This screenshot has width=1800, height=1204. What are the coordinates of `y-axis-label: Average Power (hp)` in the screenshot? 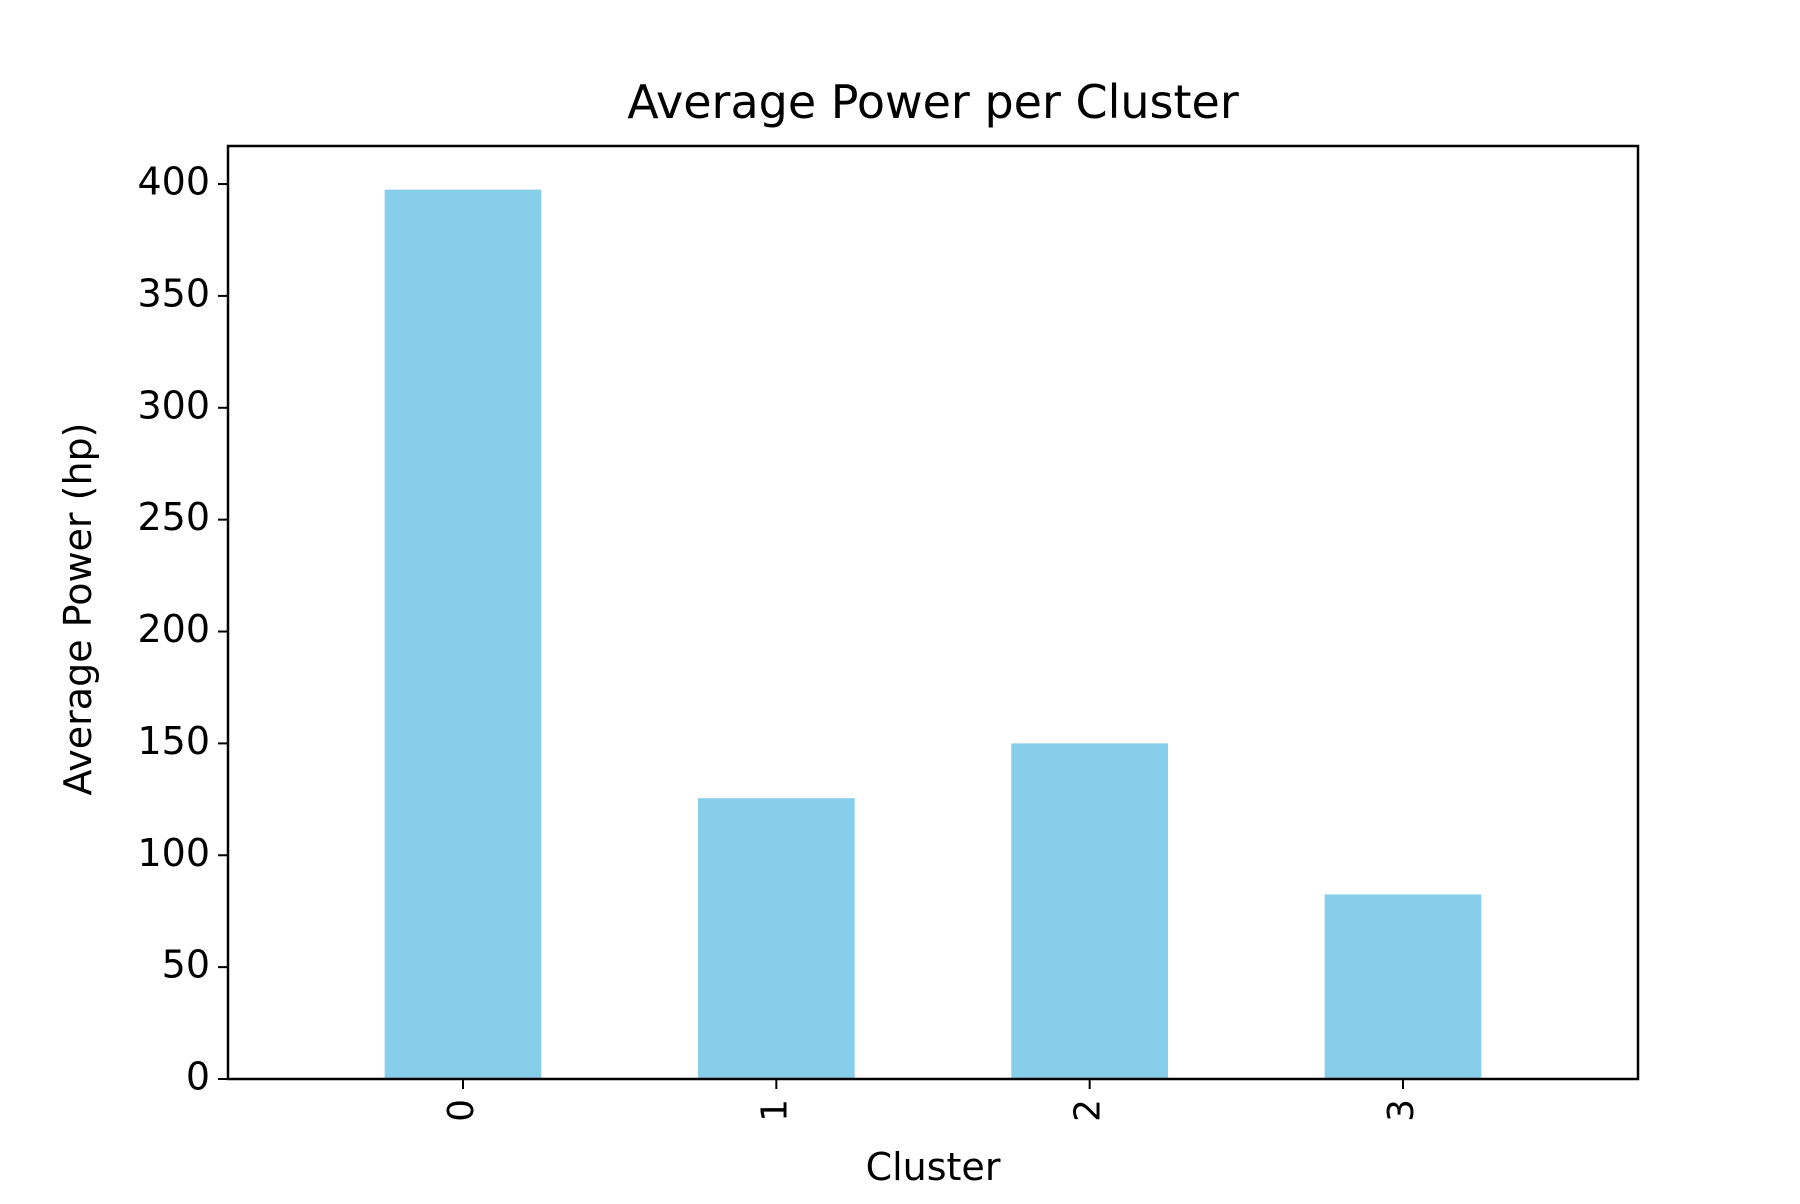 It's located at (78, 609).